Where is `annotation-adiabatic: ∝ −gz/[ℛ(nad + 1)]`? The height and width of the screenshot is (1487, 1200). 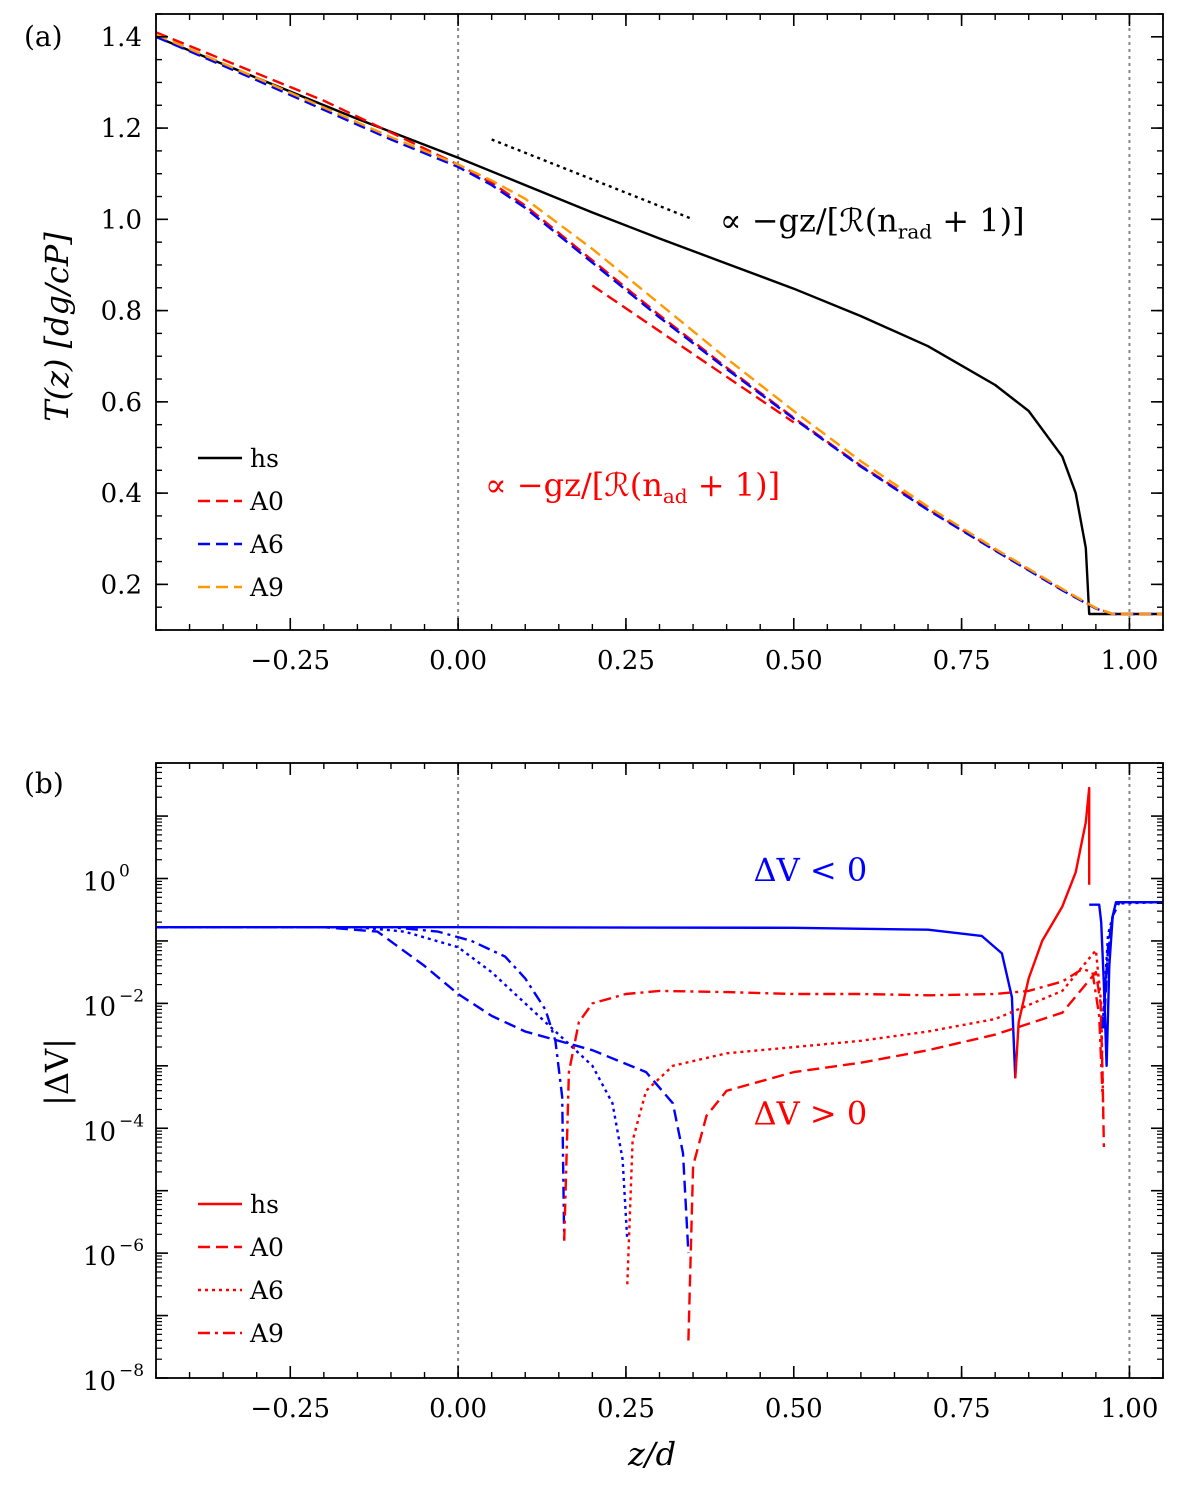 annotation-adiabatic: ∝ −gz/[ℛ(nad + 1)] is located at coordinates (632, 487).